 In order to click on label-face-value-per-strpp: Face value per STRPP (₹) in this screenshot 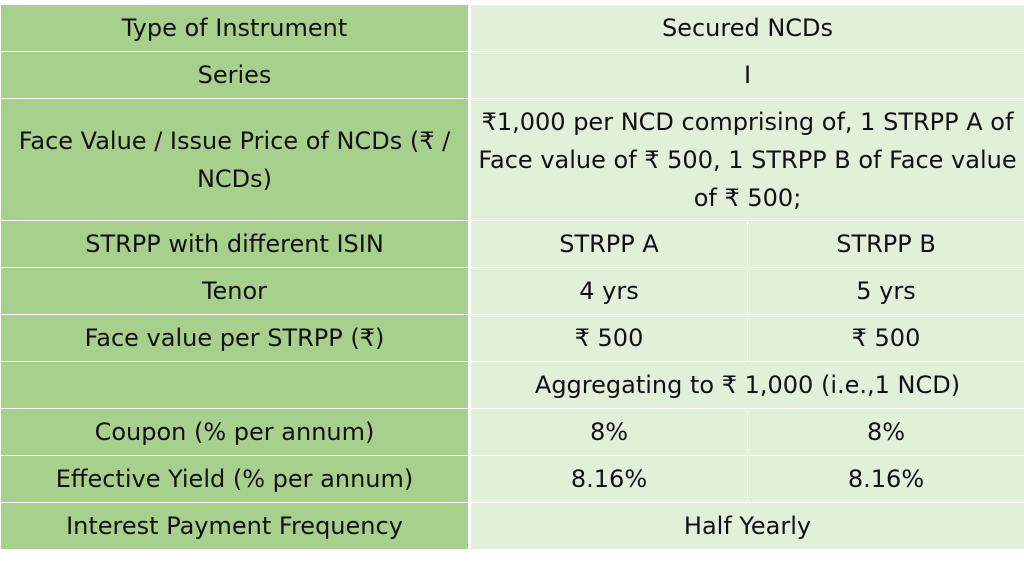, I will do `click(235, 338)`.